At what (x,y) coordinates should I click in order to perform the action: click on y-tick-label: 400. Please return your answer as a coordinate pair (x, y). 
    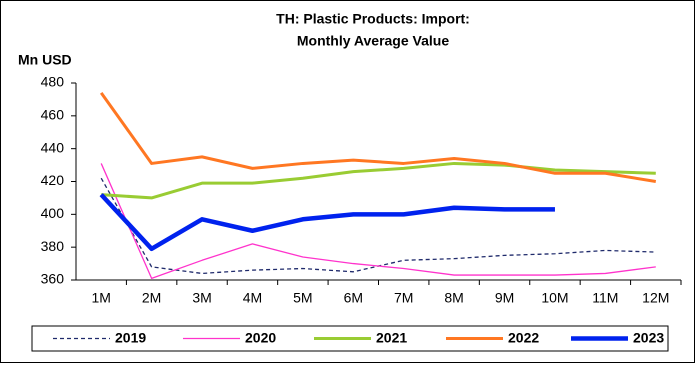
    Looking at the image, I should click on (53, 213).